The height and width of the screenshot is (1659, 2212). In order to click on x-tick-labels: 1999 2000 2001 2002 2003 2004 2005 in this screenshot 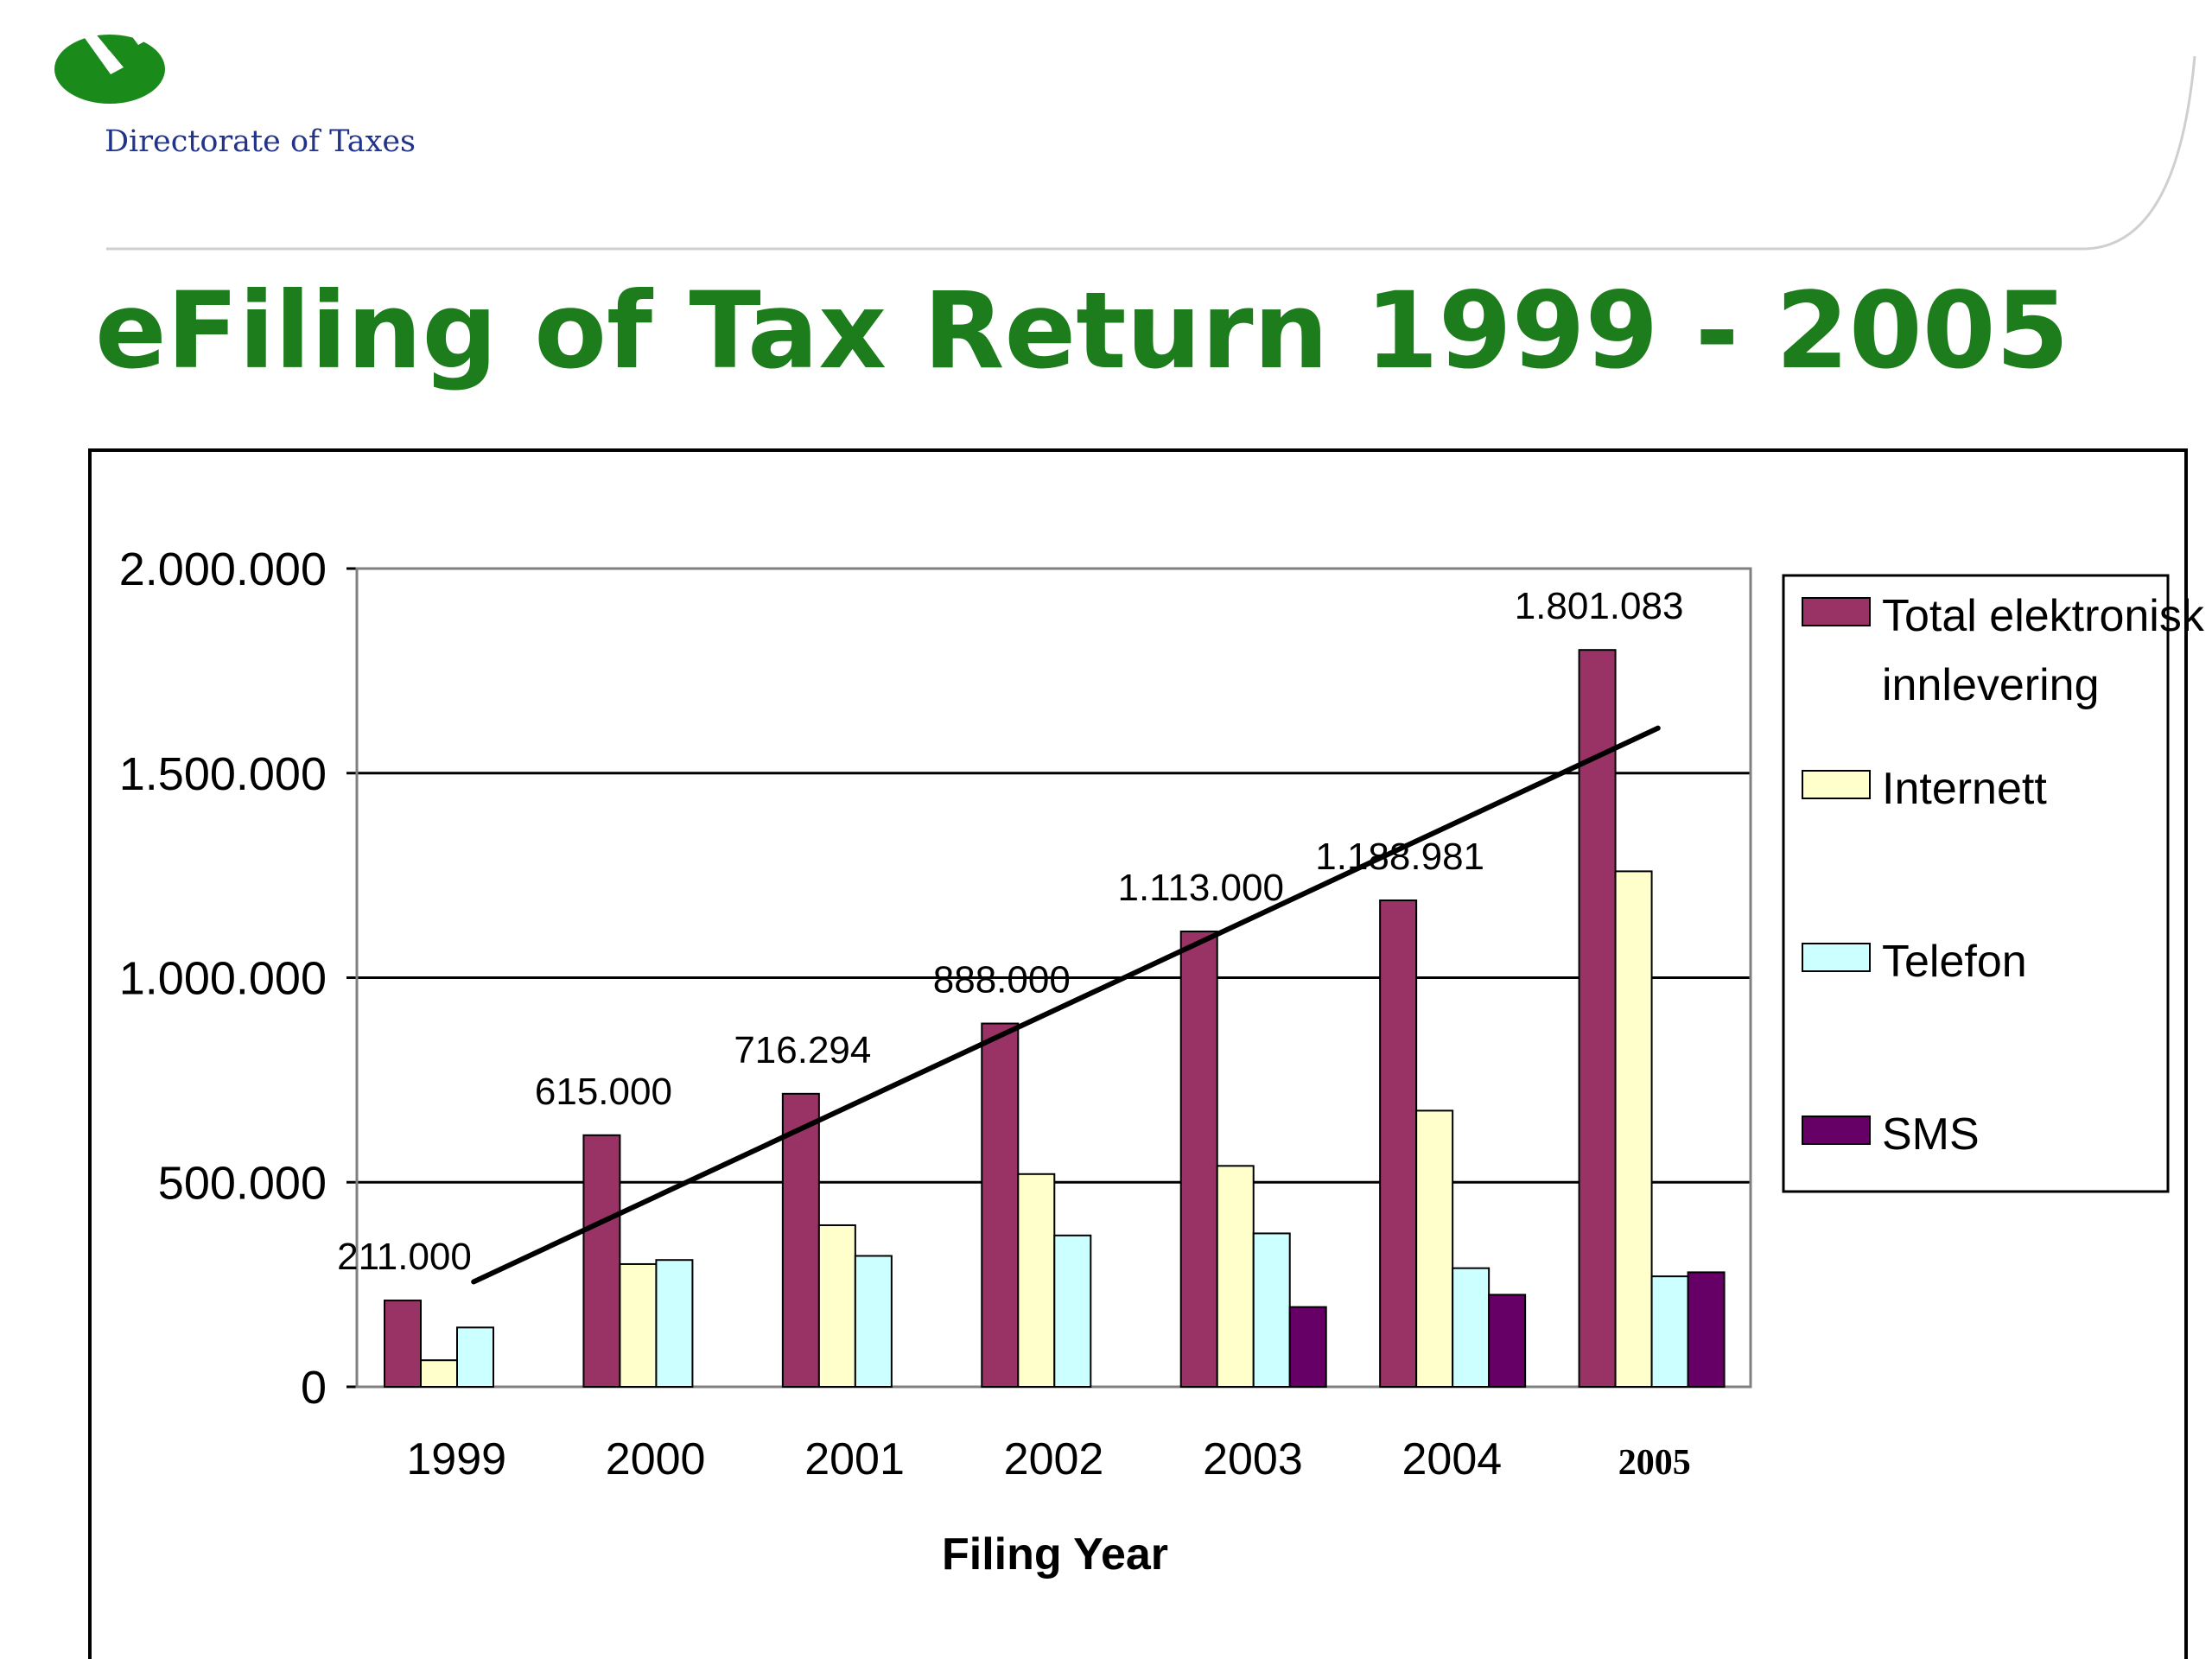, I will do `click(1048, 1459)`.